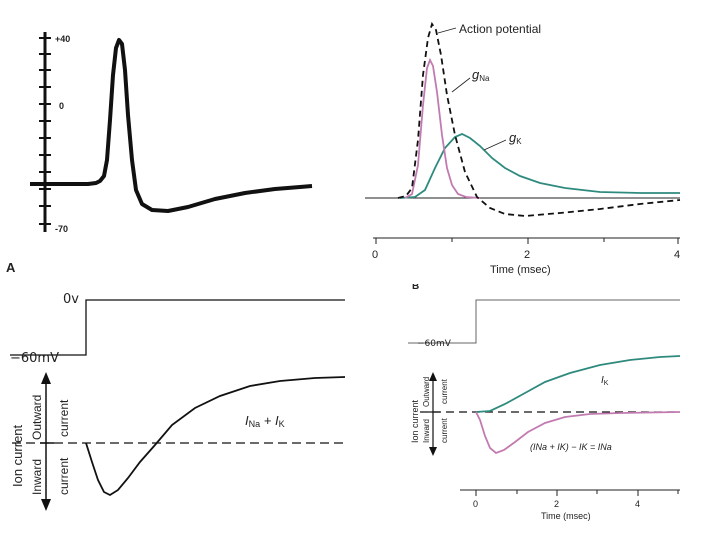  Describe the element at coordinates (476, 74) in the screenshot. I see `label-gna-letter: g` at that location.